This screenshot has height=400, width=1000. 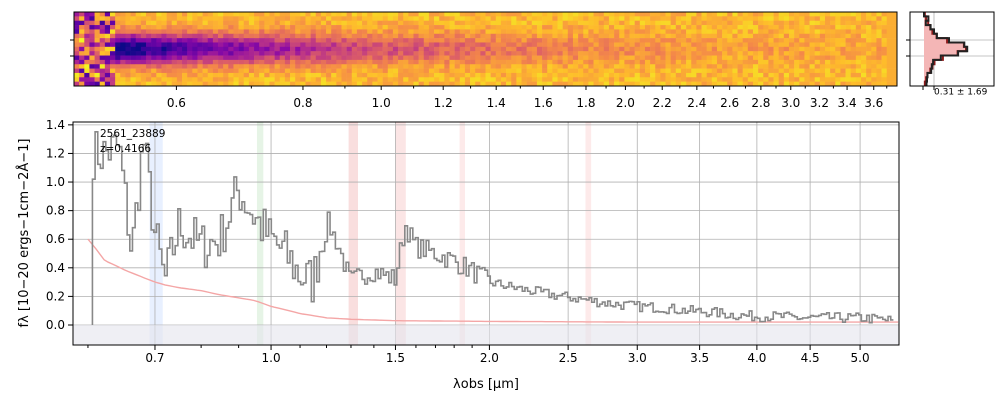 What do you see at coordinates (59, 225) in the screenshot?
I see `spectrum-y-axis: 0.00.20.40.60.81.01.21.4` at bounding box center [59, 225].